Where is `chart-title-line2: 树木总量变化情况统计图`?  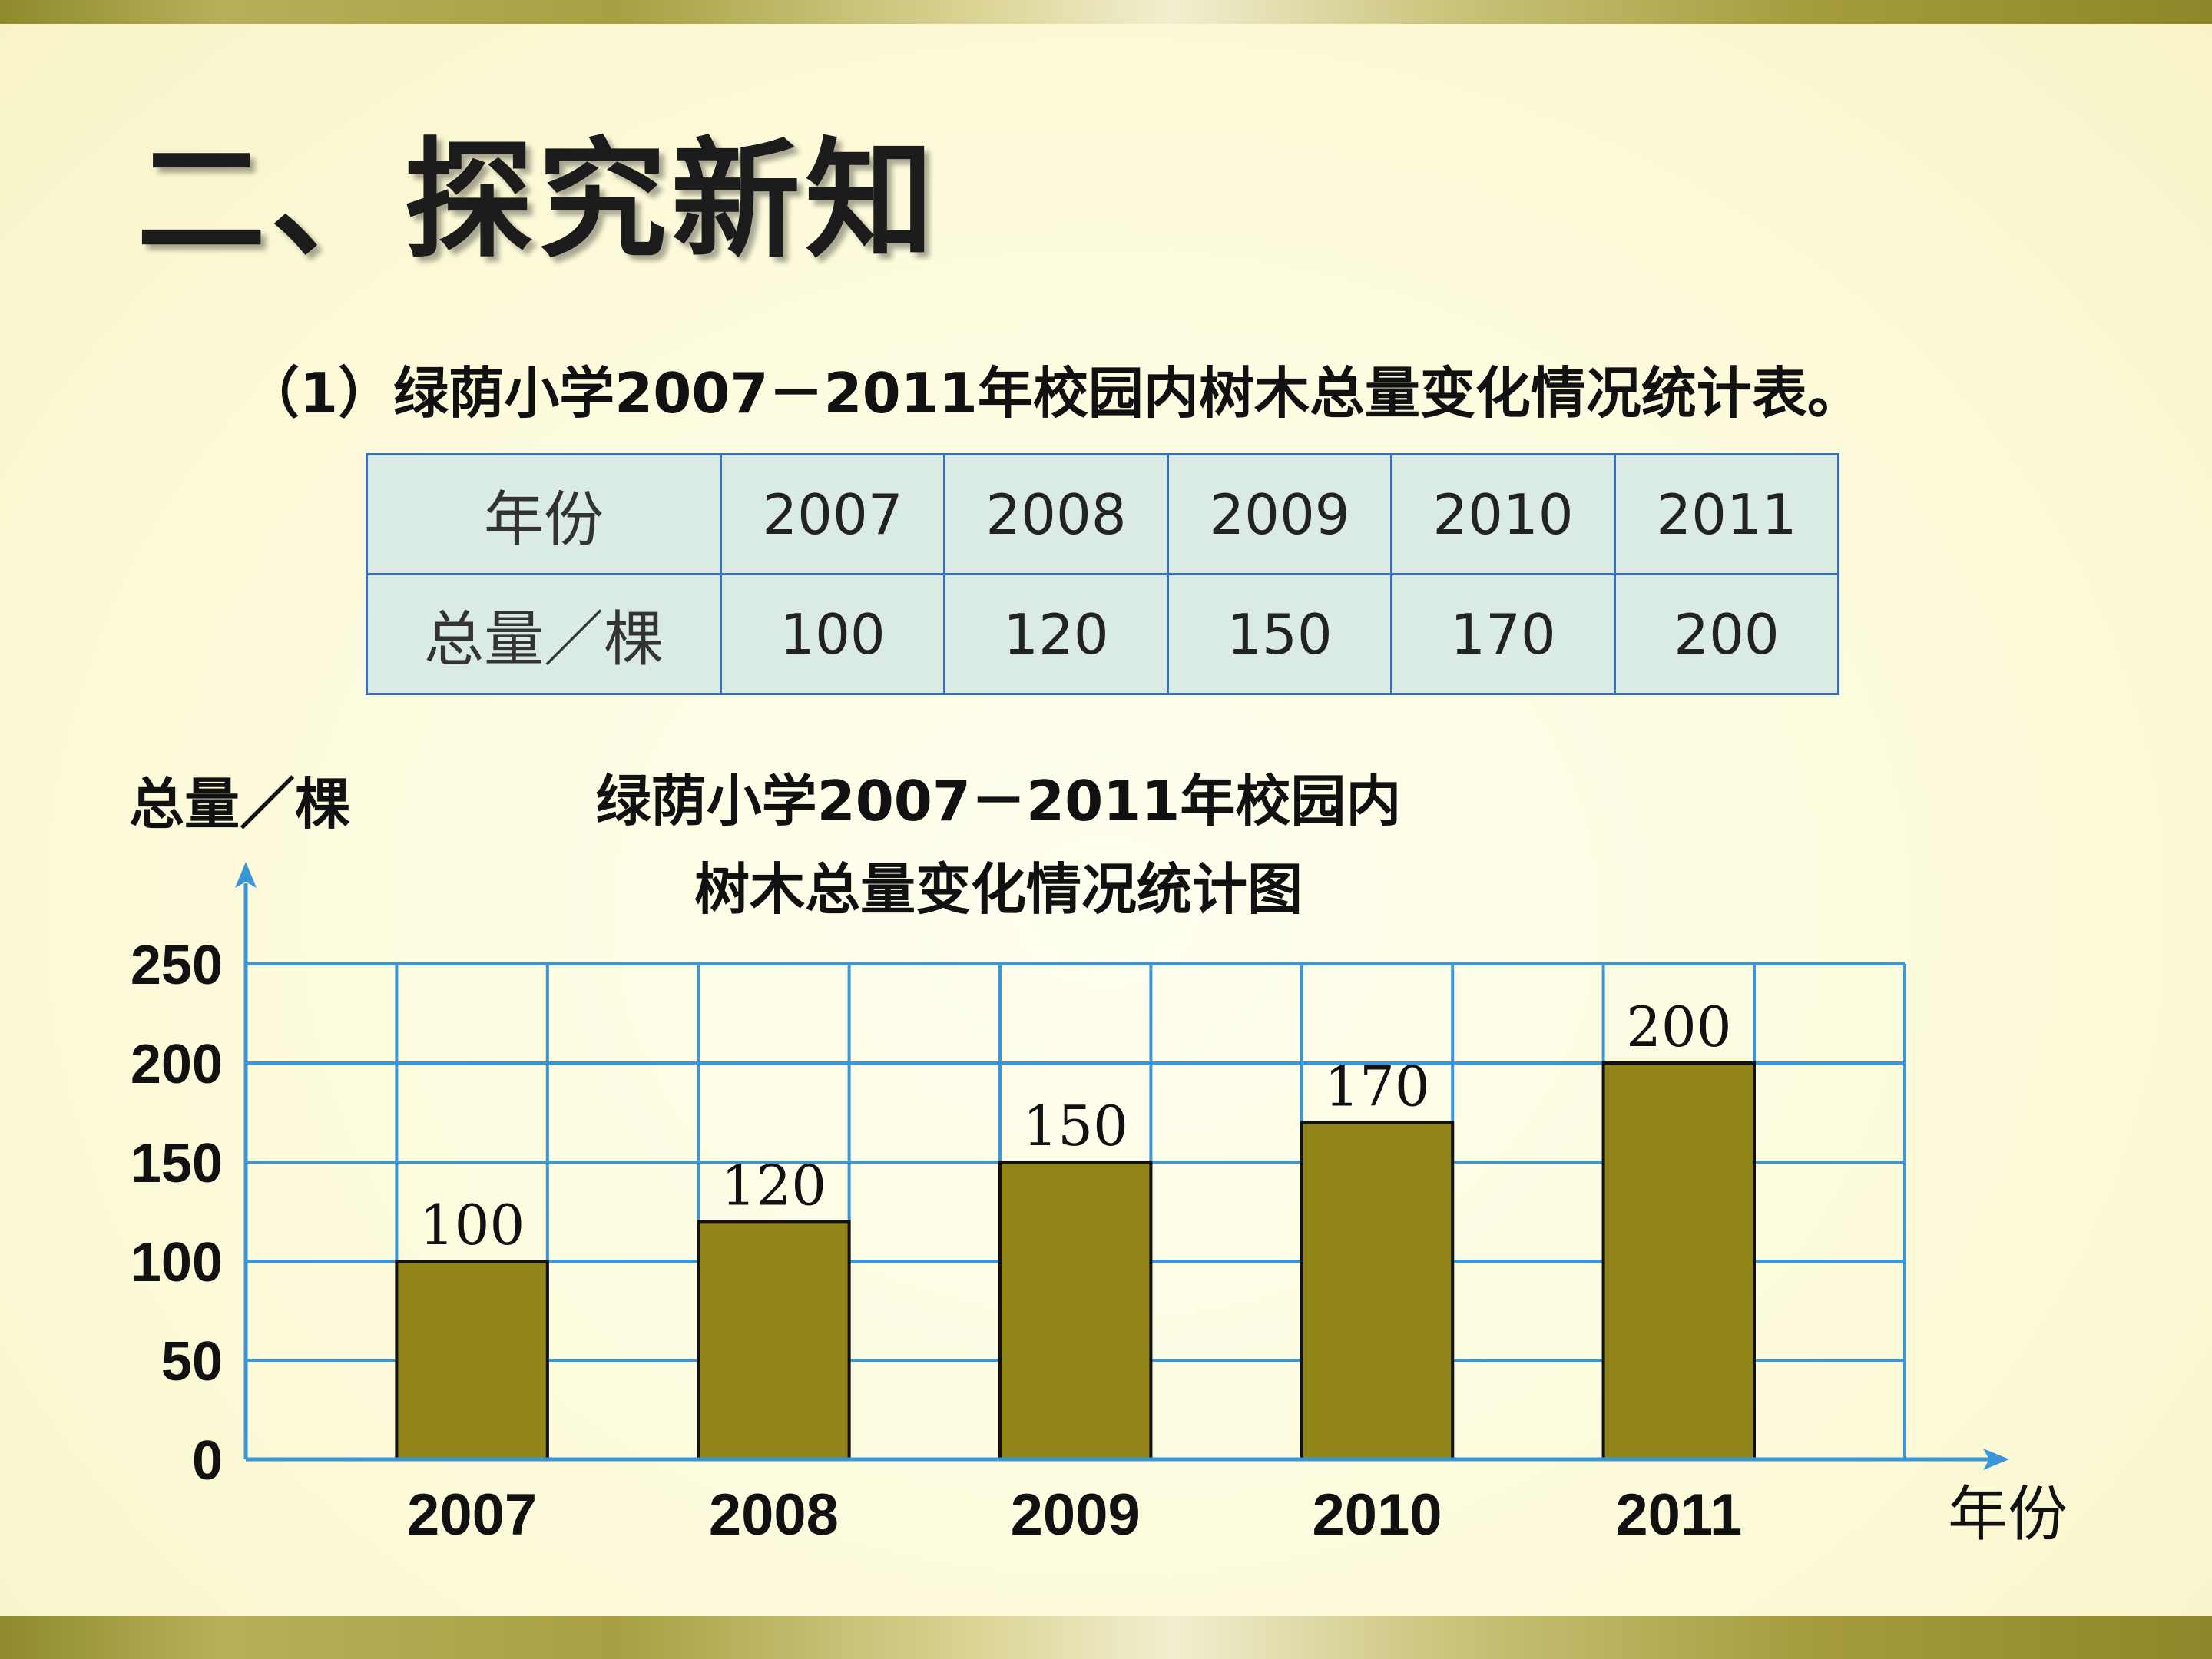
chart-title-line2: 树木总量变化情况统计图 is located at coordinates (998, 890).